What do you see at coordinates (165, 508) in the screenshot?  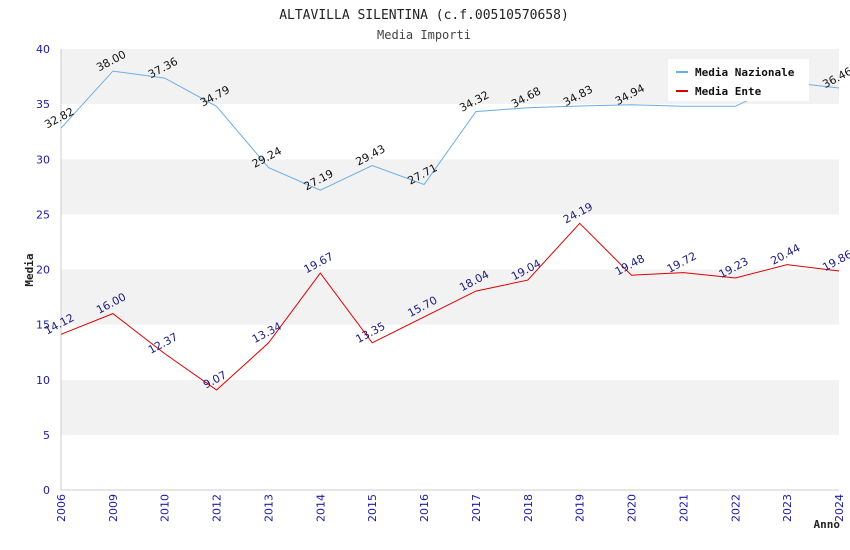 I see `x-tick-label: 2010` at bounding box center [165, 508].